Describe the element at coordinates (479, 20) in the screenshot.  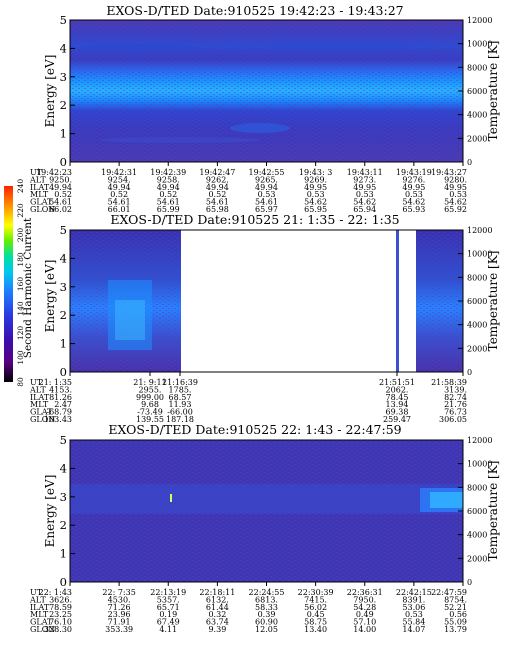
I see `panel1-y2tick-label: 12000` at that location.